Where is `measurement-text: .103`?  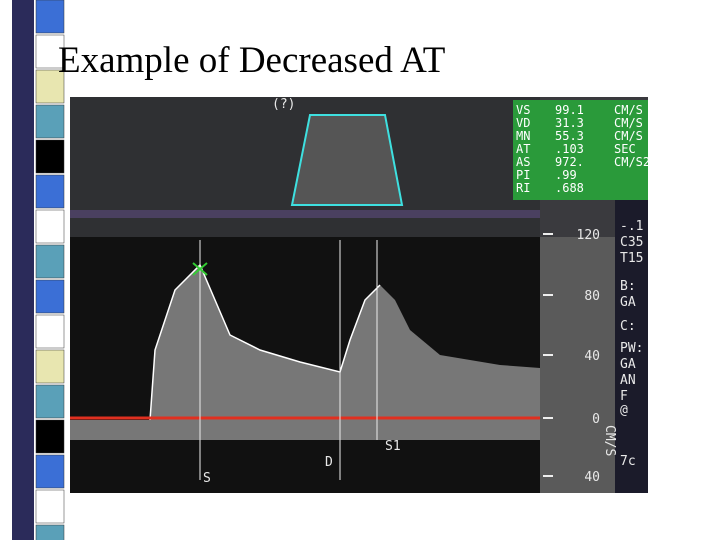 measurement-text: .103 is located at coordinates (569, 149).